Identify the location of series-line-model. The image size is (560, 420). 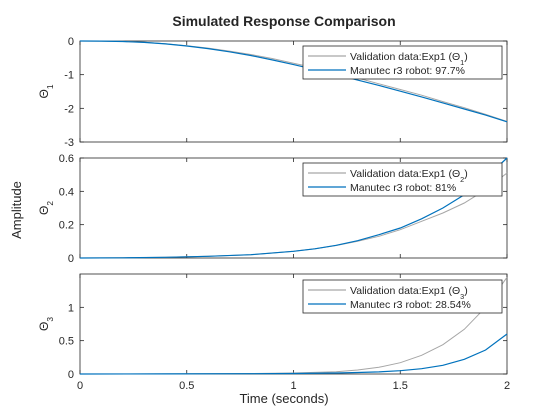
(293, 354).